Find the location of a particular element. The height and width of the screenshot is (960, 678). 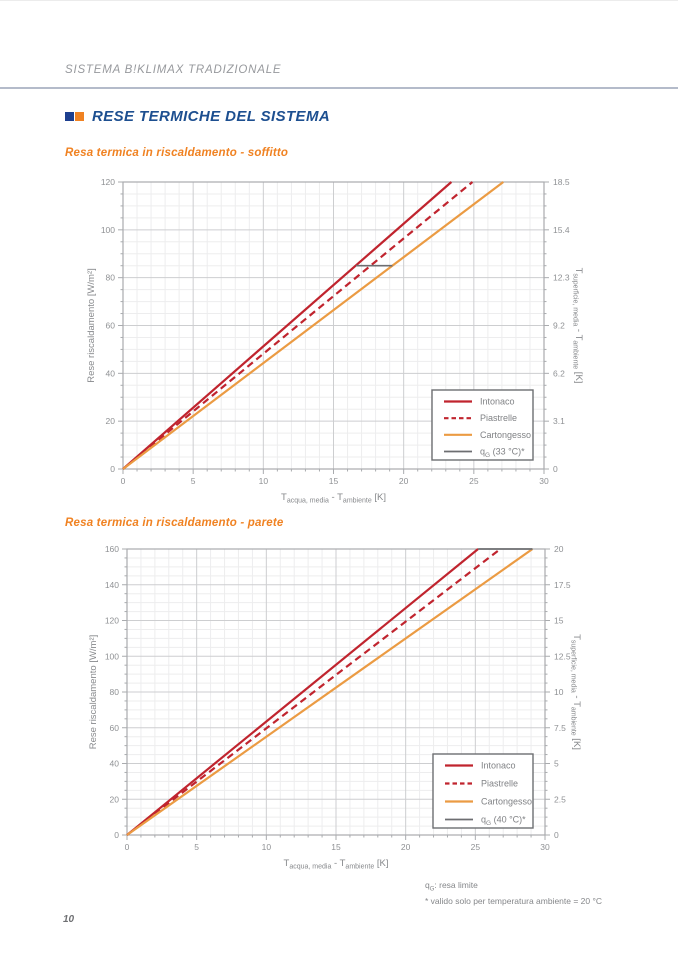

footnote-symbol-sub: G is located at coordinates (432, 889).